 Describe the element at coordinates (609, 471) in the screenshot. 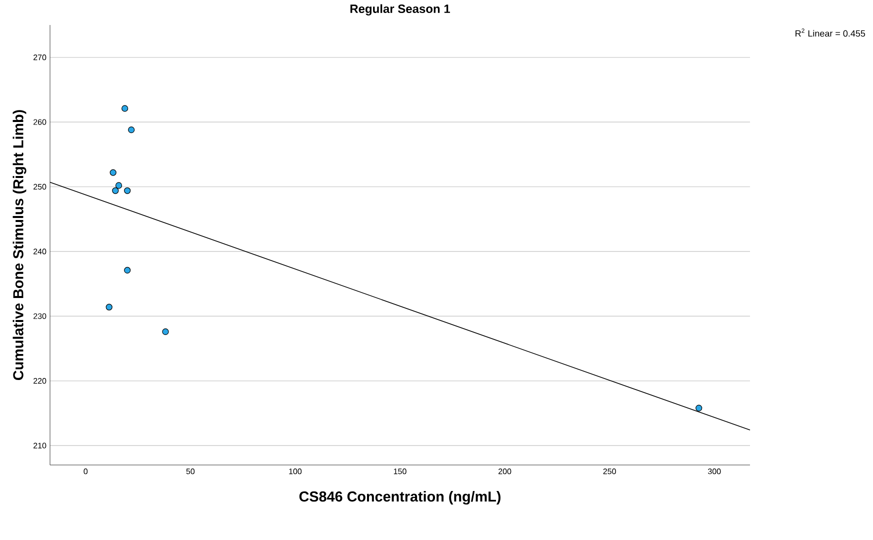

I see `x-tick-label: 250` at that location.